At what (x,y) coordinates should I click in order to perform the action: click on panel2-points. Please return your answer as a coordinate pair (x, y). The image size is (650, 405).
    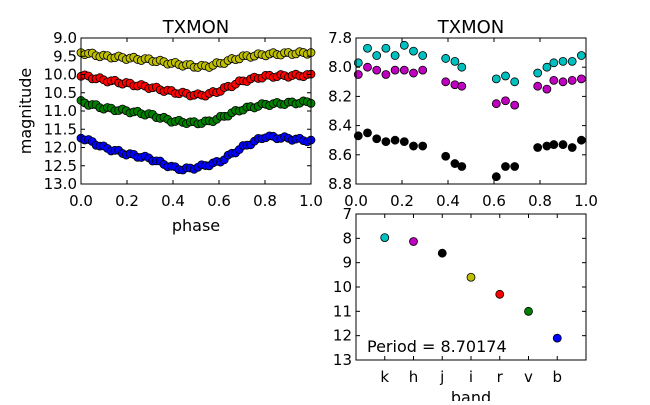
    Looking at the image, I should click on (469, 111).